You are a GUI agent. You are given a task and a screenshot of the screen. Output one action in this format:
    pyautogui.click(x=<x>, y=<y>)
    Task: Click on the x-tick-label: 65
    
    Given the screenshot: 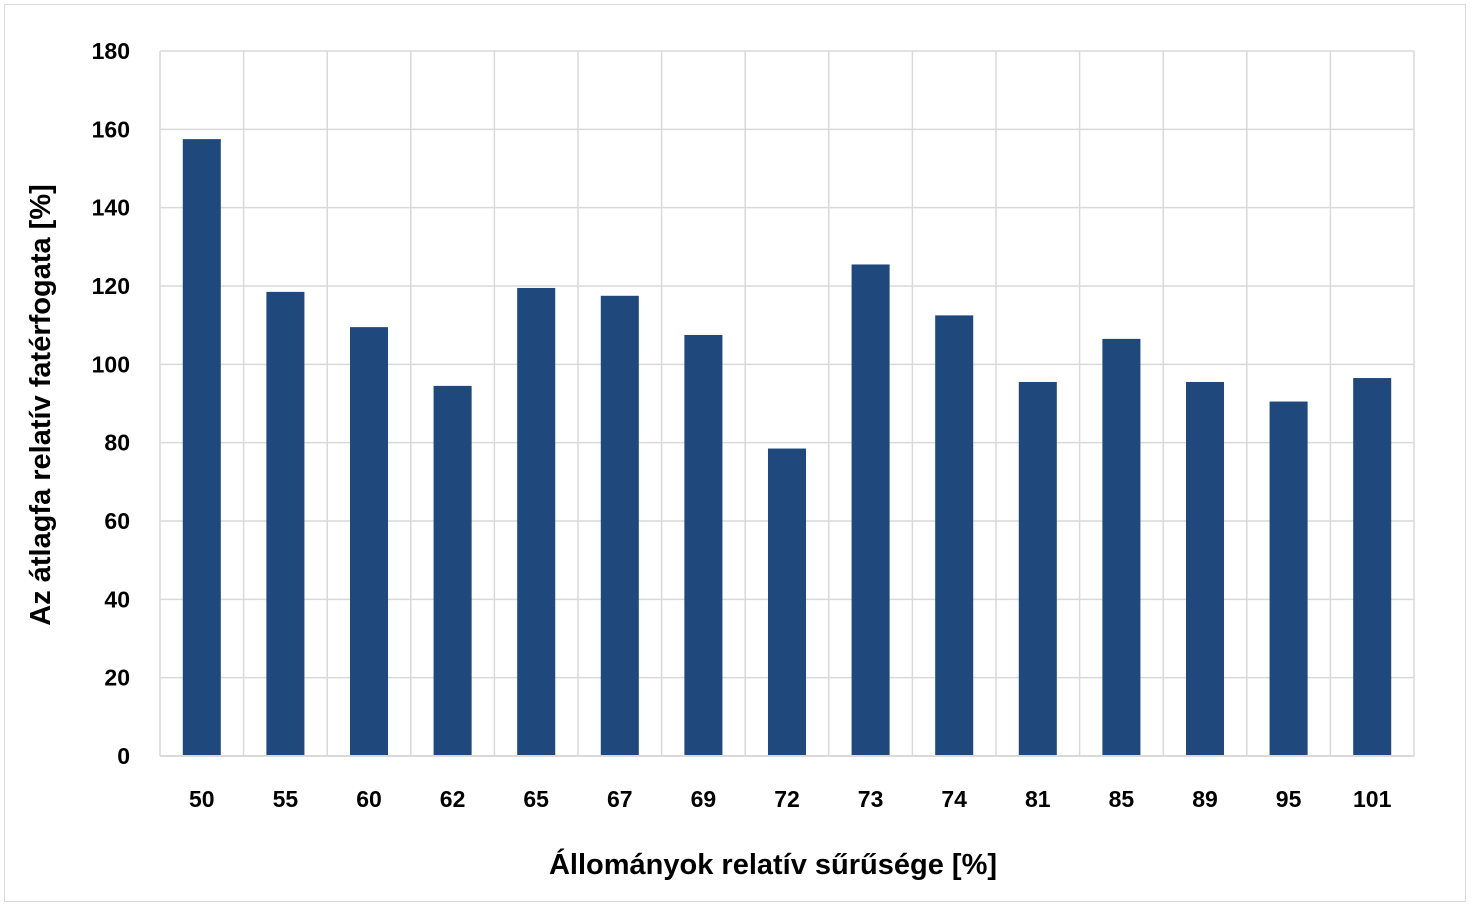 What is the action you would take?
    pyautogui.click(x=536, y=799)
    